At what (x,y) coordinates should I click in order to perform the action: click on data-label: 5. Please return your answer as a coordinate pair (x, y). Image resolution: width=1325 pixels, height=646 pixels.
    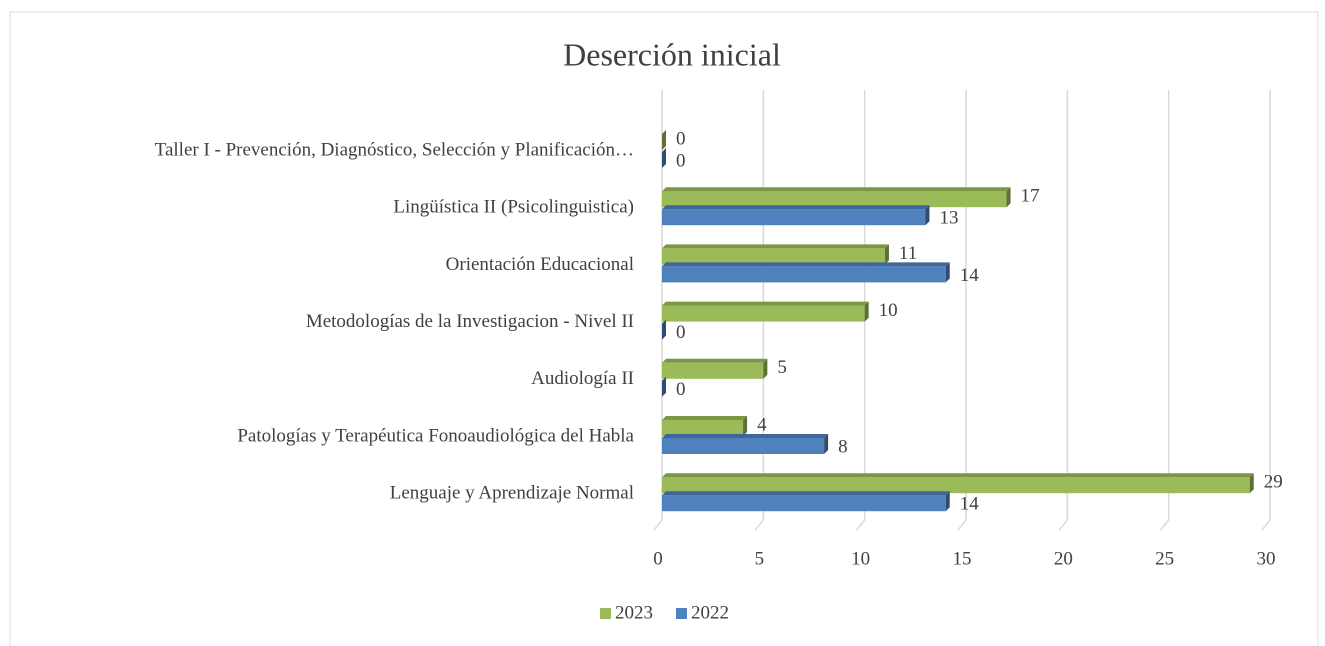
    Looking at the image, I should click on (782, 367).